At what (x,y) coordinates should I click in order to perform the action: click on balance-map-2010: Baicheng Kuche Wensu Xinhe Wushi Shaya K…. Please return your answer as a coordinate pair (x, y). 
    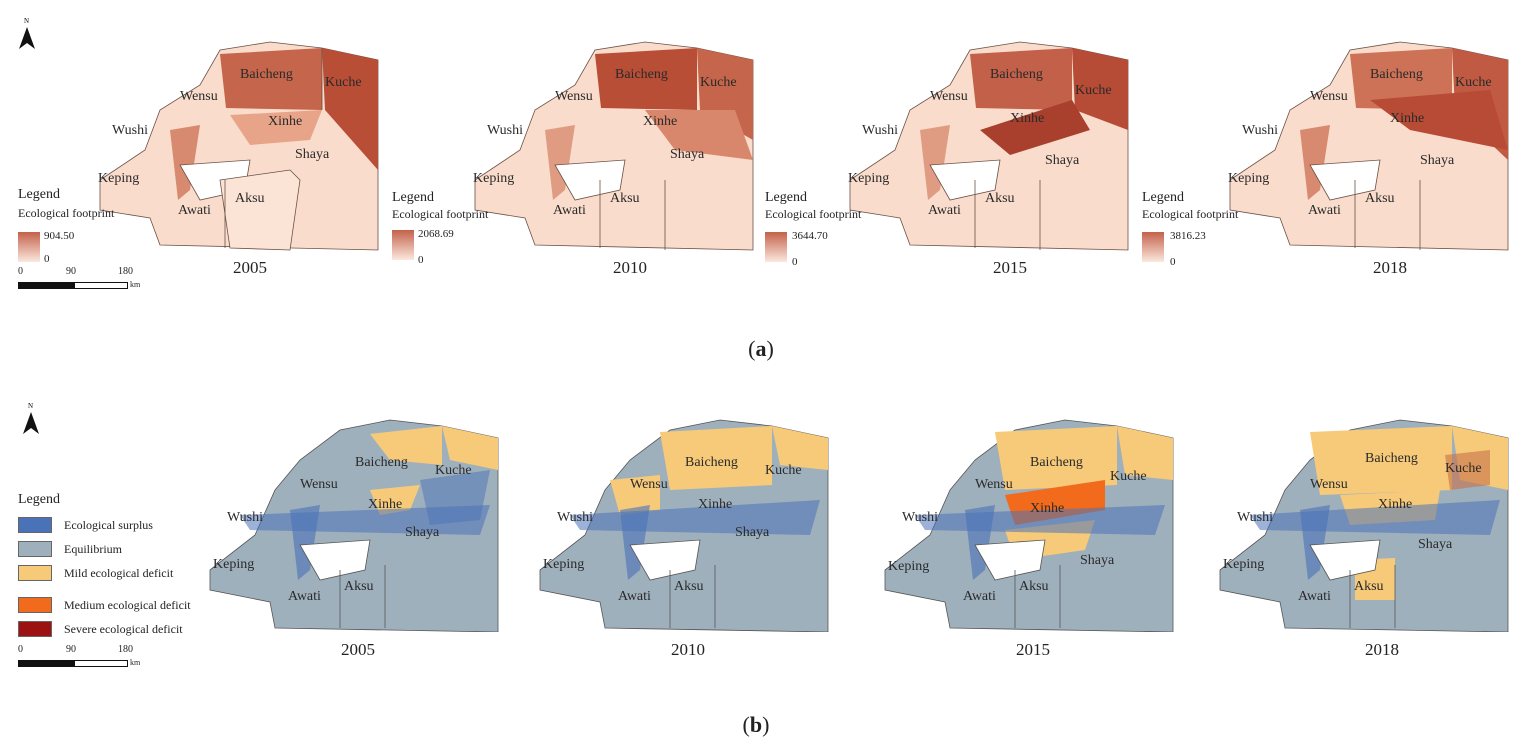
    Looking at the image, I should click on (684, 525).